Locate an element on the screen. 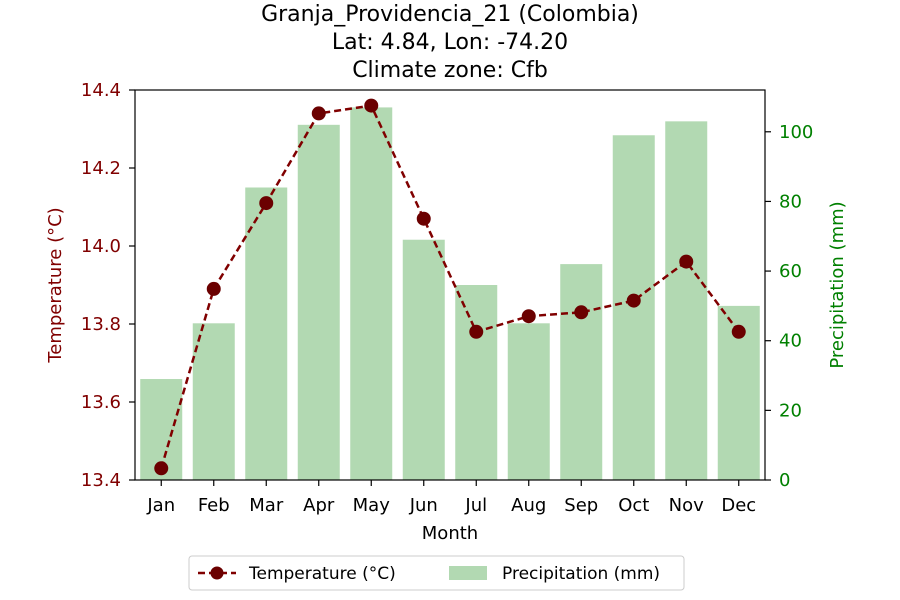 Image resolution: width=900 pixels, height=600 pixels. temperature-tick-label: 13.6 is located at coordinates (101, 402).